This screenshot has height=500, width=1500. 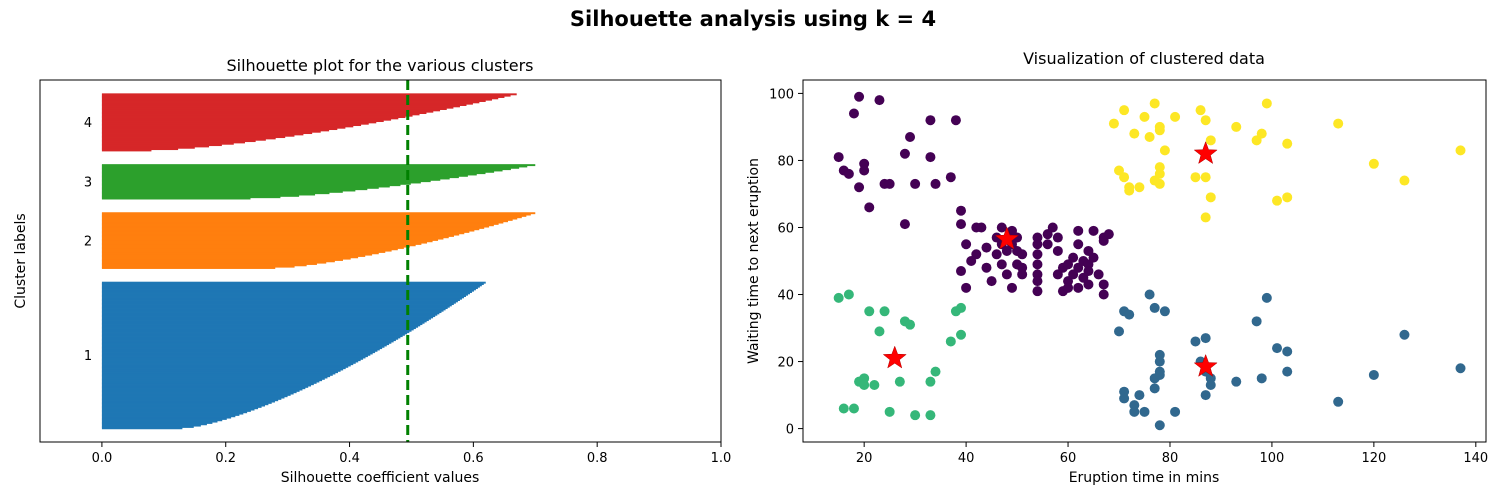 What do you see at coordinates (380, 478) in the screenshot?
I see `silhouette-x-axis-label: Silhouette coefficient values` at bounding box center [380, 478].